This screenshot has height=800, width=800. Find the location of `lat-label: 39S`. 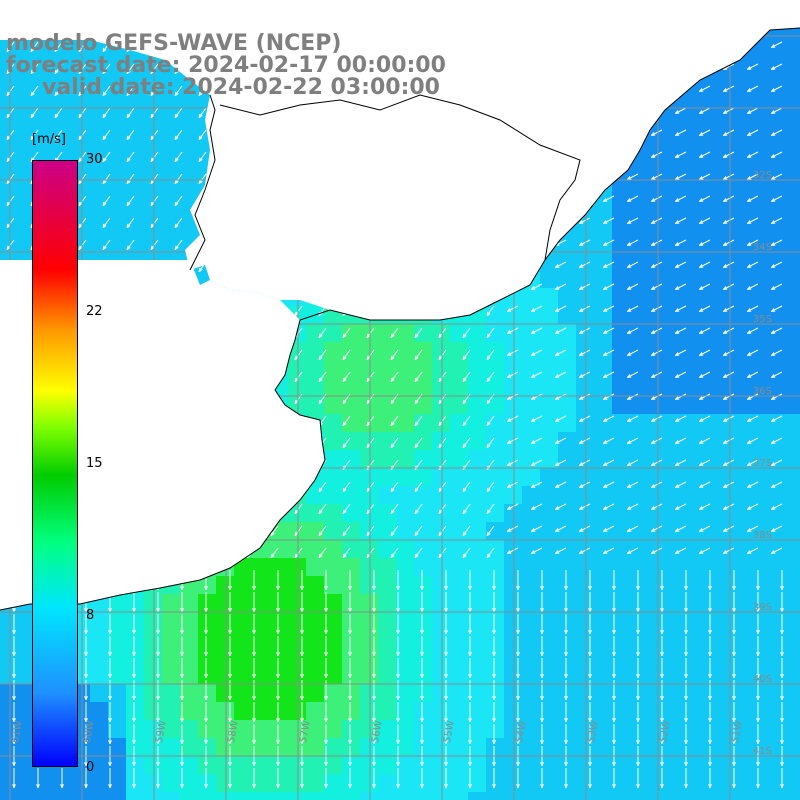

lat-label: 39S is located at coordinates (762, 607).